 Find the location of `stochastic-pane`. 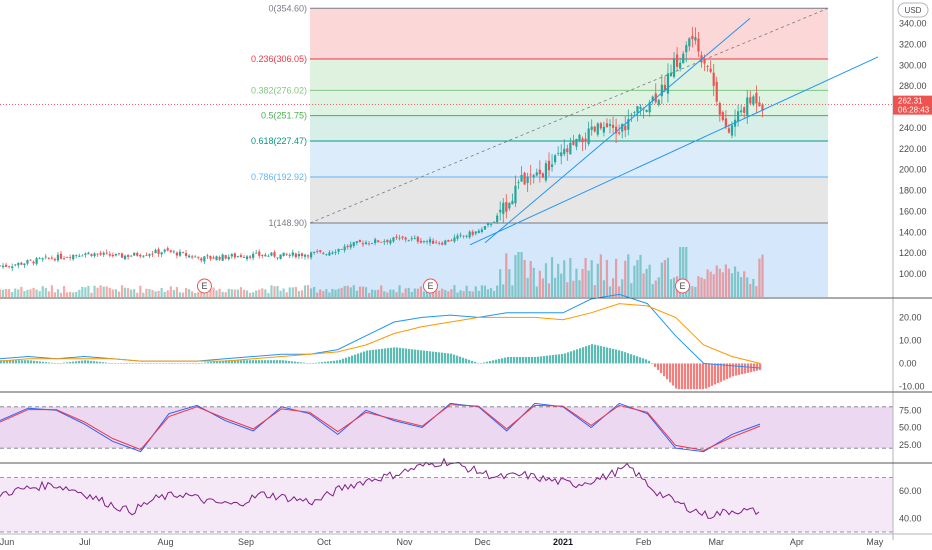

stochastic-pane is located at coordinates (446, 427).